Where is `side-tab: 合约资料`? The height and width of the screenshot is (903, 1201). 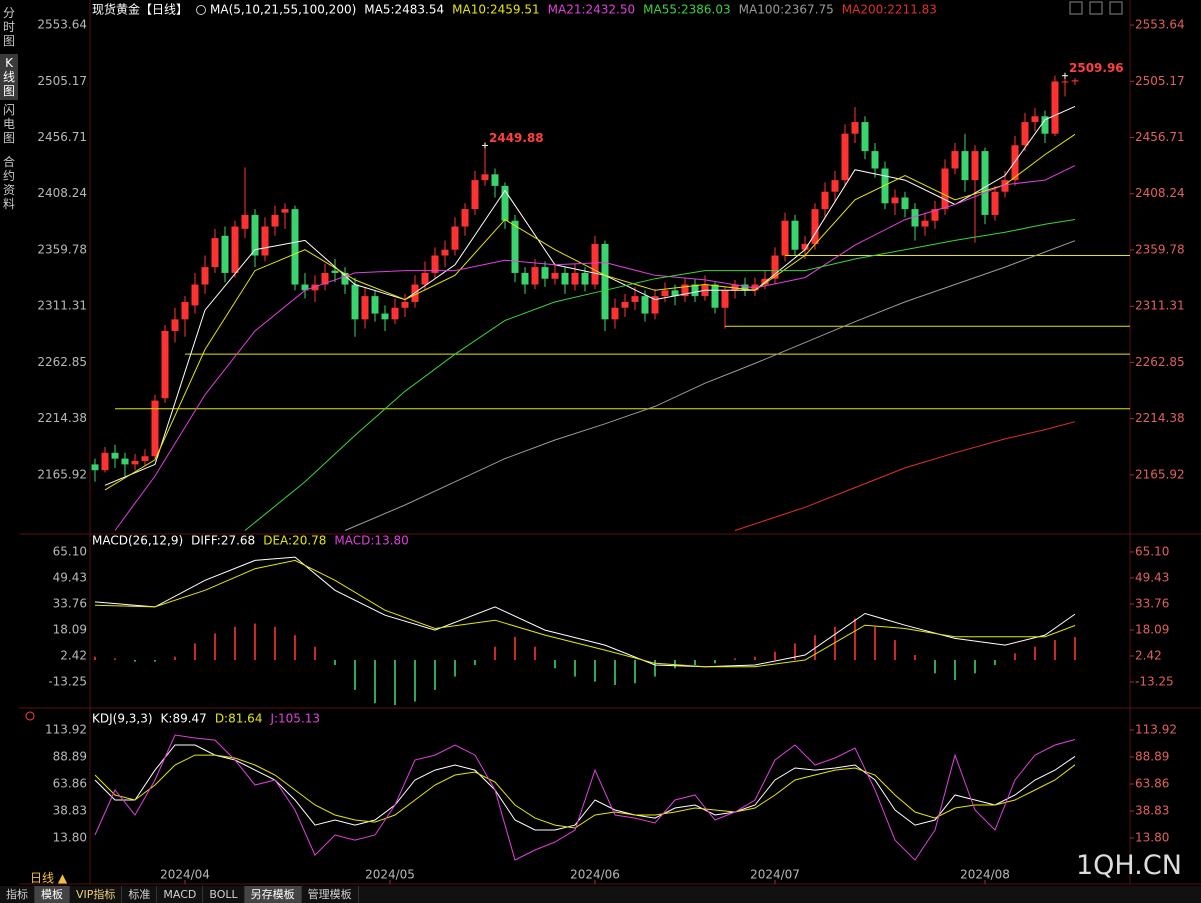
side-tab: 合约资料 is located at coordinates (8, 183).